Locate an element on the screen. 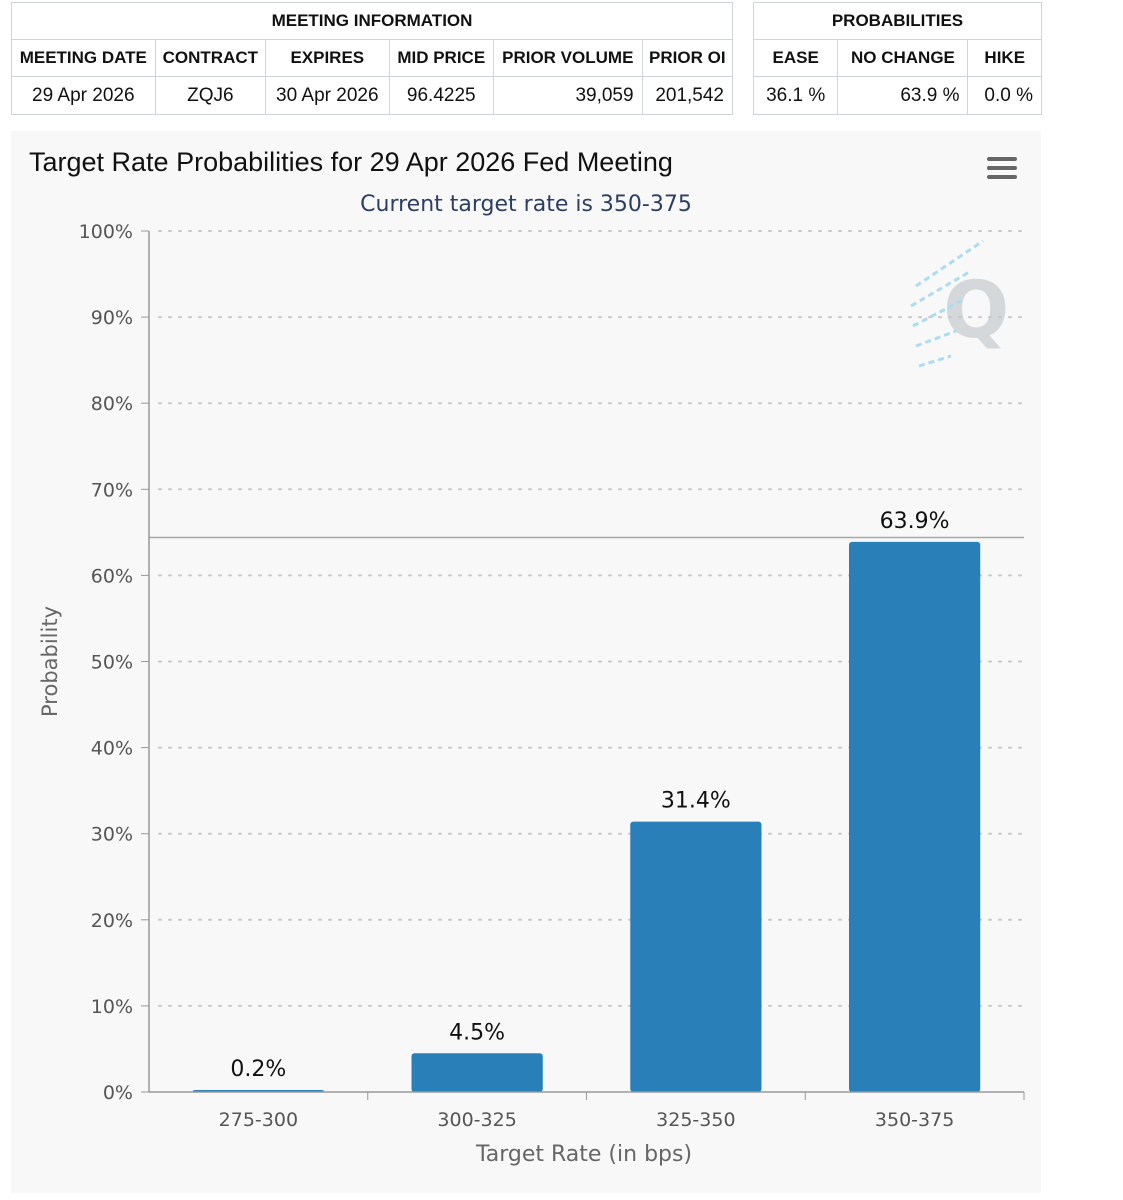  cell-contract: ZQJ6 is located at coordinates (210, 95).